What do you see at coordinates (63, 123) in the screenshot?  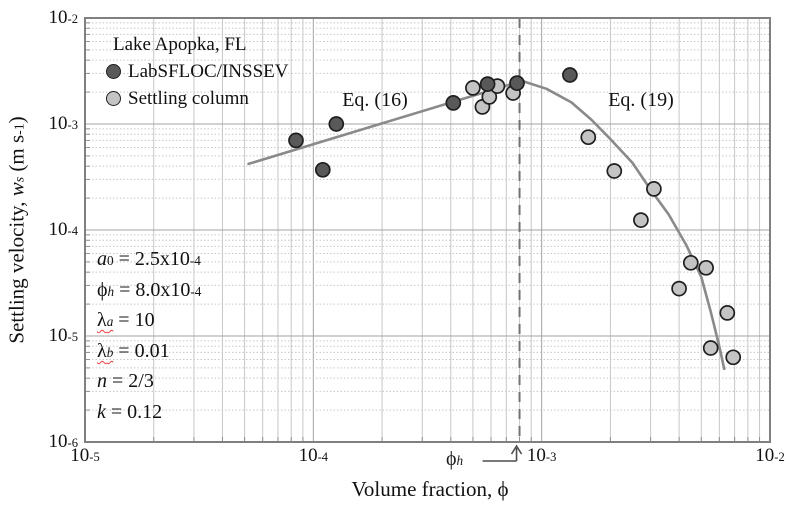 I see `y-tick-label: 10⁻³` at bounding box center [63, 123].